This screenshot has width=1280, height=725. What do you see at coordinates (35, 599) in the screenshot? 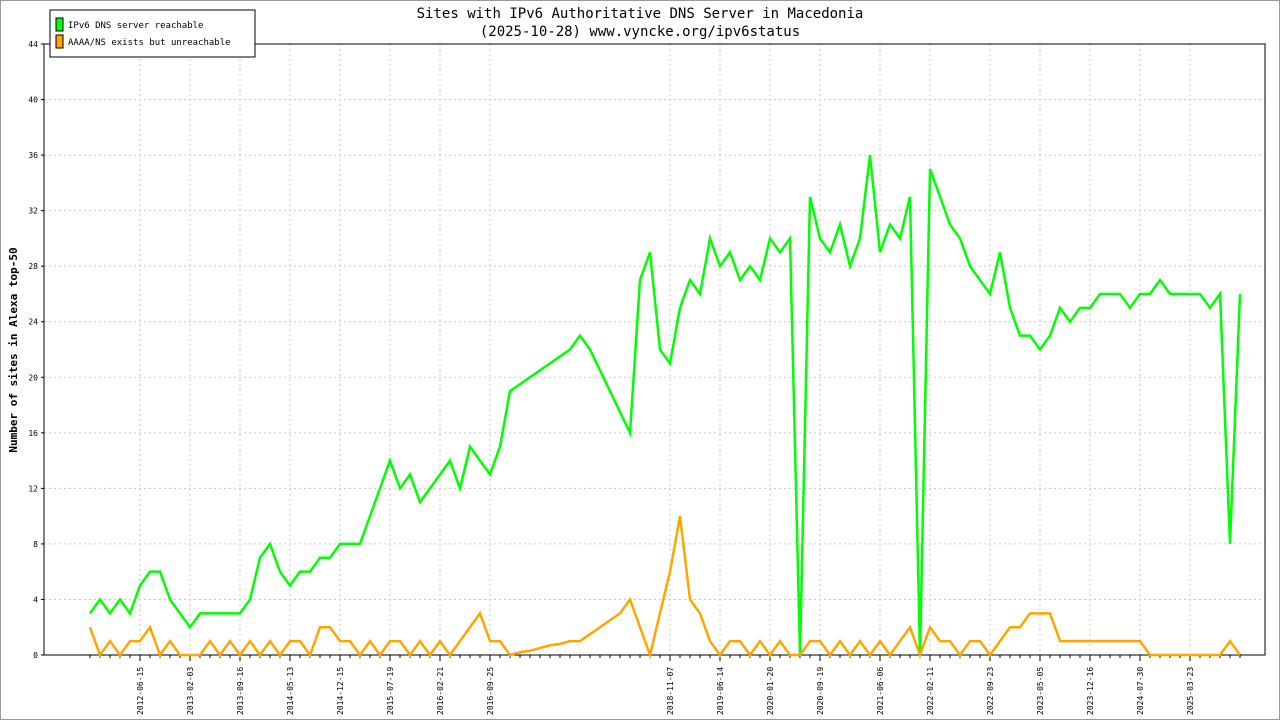
I see `y-tick-label: 4` at bounding box center [35, 599].